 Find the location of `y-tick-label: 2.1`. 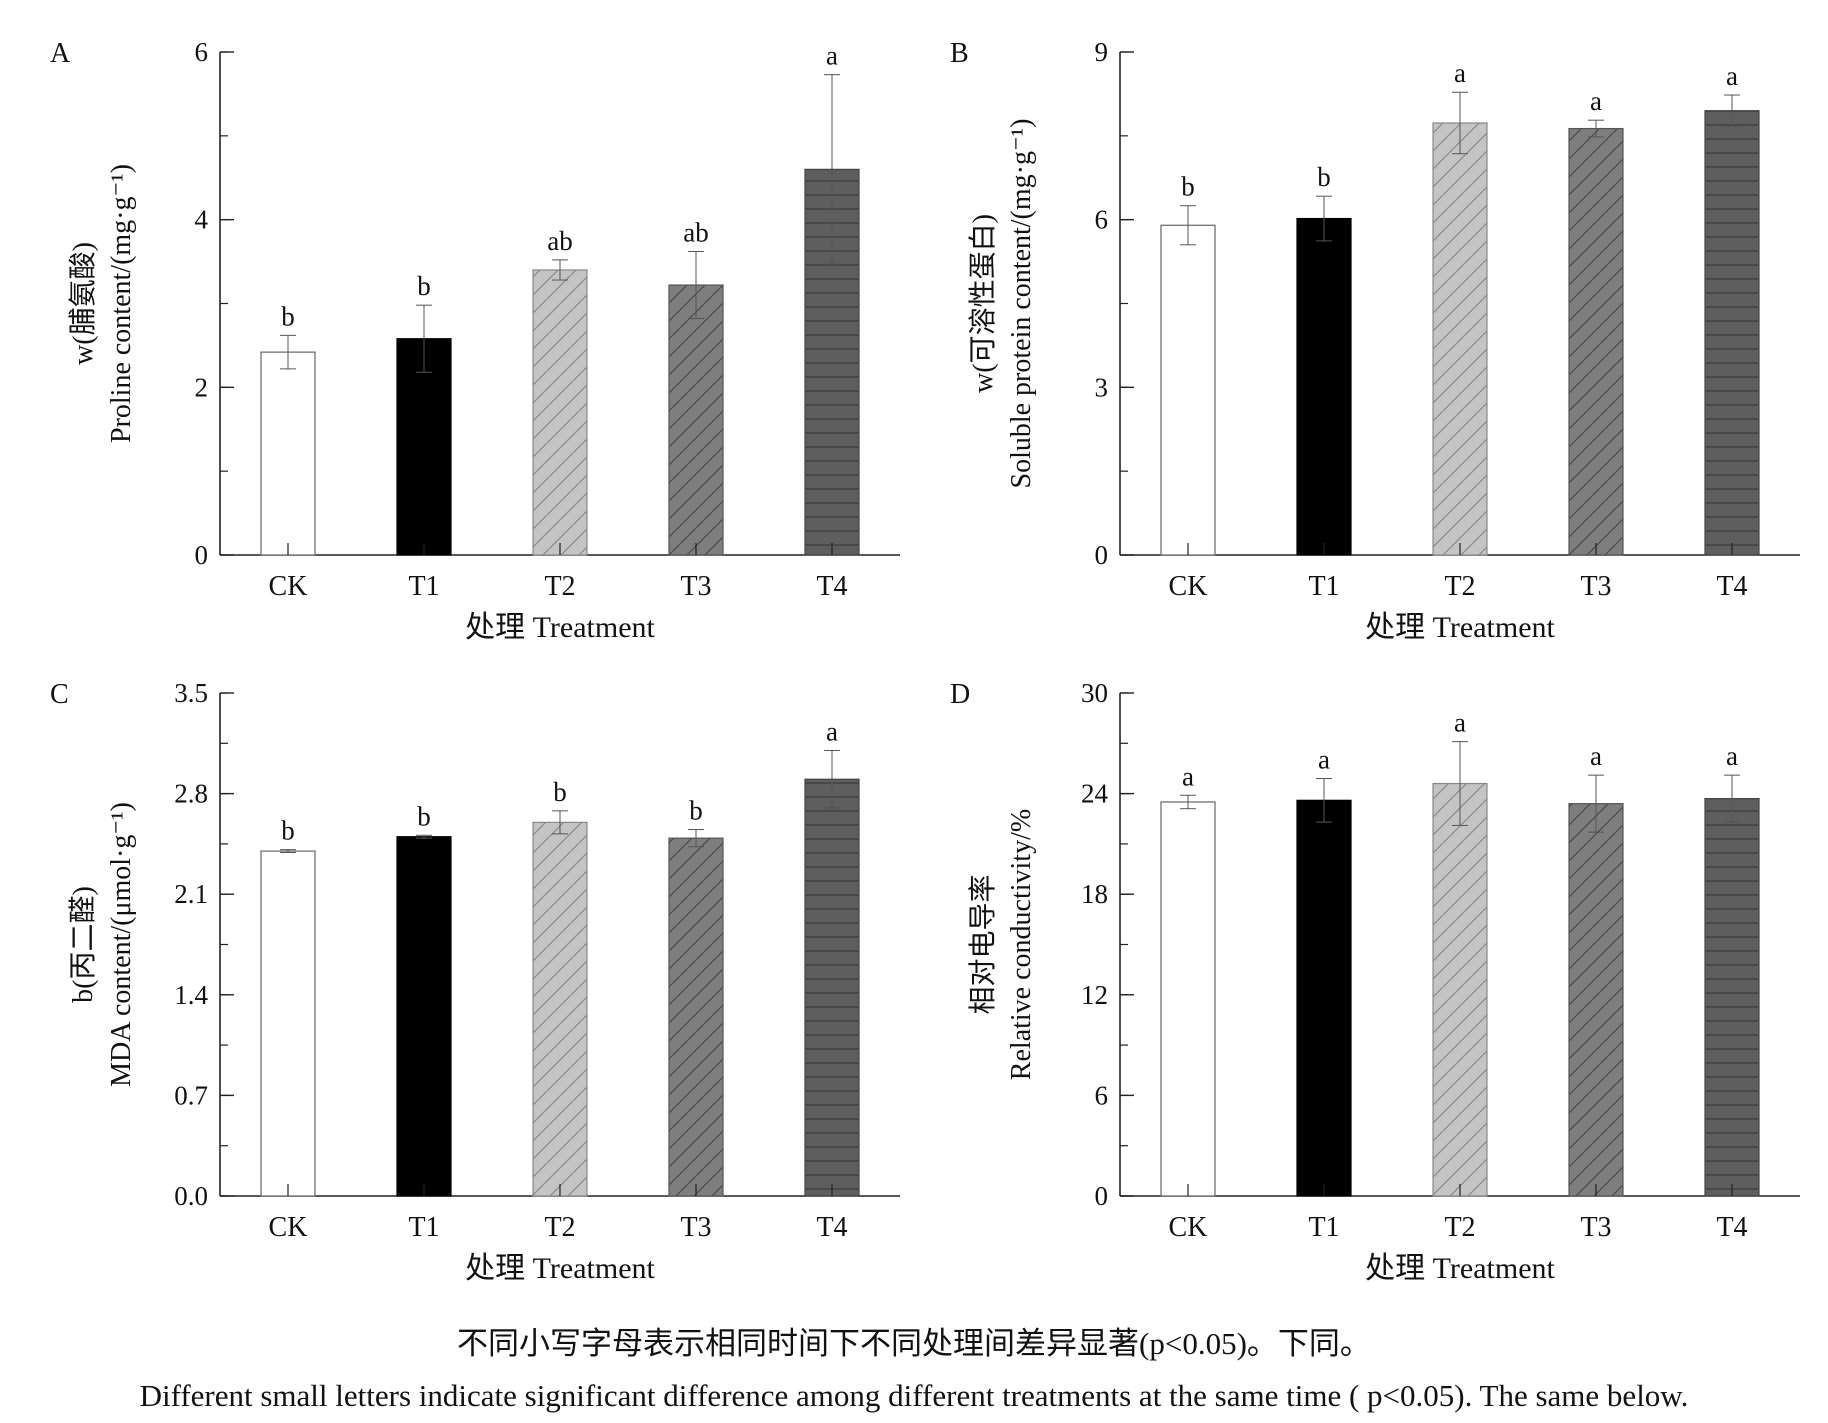

y-tick-label: 2.1 is located at coordinates (191, 894).